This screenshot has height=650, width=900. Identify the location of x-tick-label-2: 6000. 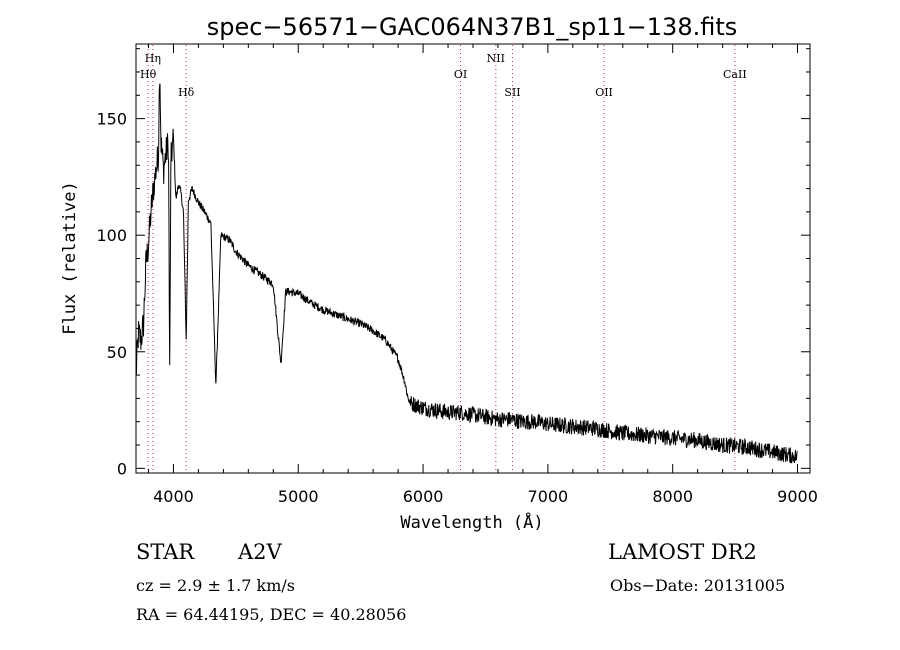
(423, 496).